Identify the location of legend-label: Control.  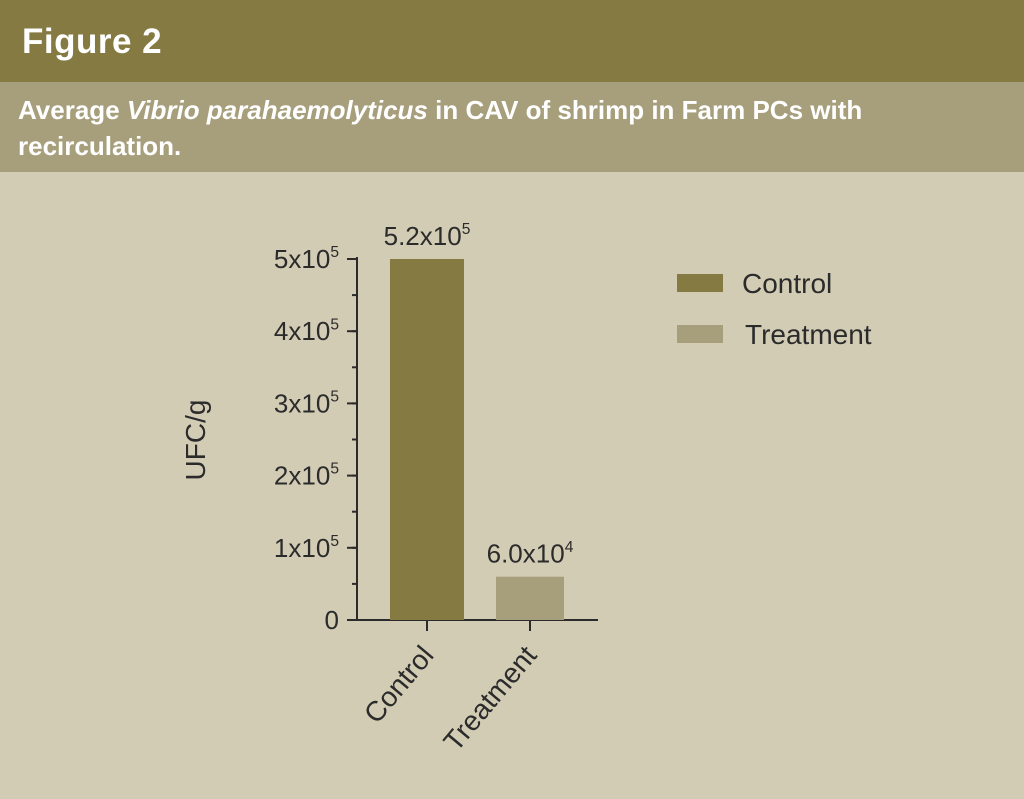
(787, 283).